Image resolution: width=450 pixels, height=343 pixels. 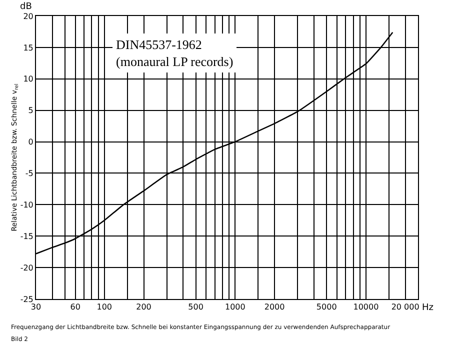 I want to click on y-tick-label: 5, so click(x=31, y=111).